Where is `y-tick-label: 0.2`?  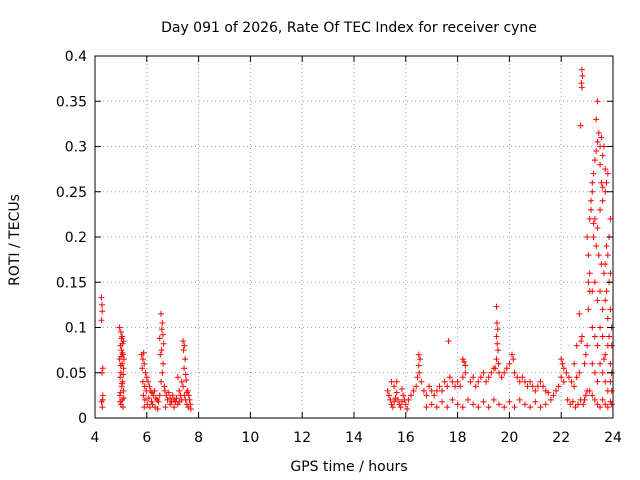 y-tick-label: 0.2 is located at coordinates (76, 238).